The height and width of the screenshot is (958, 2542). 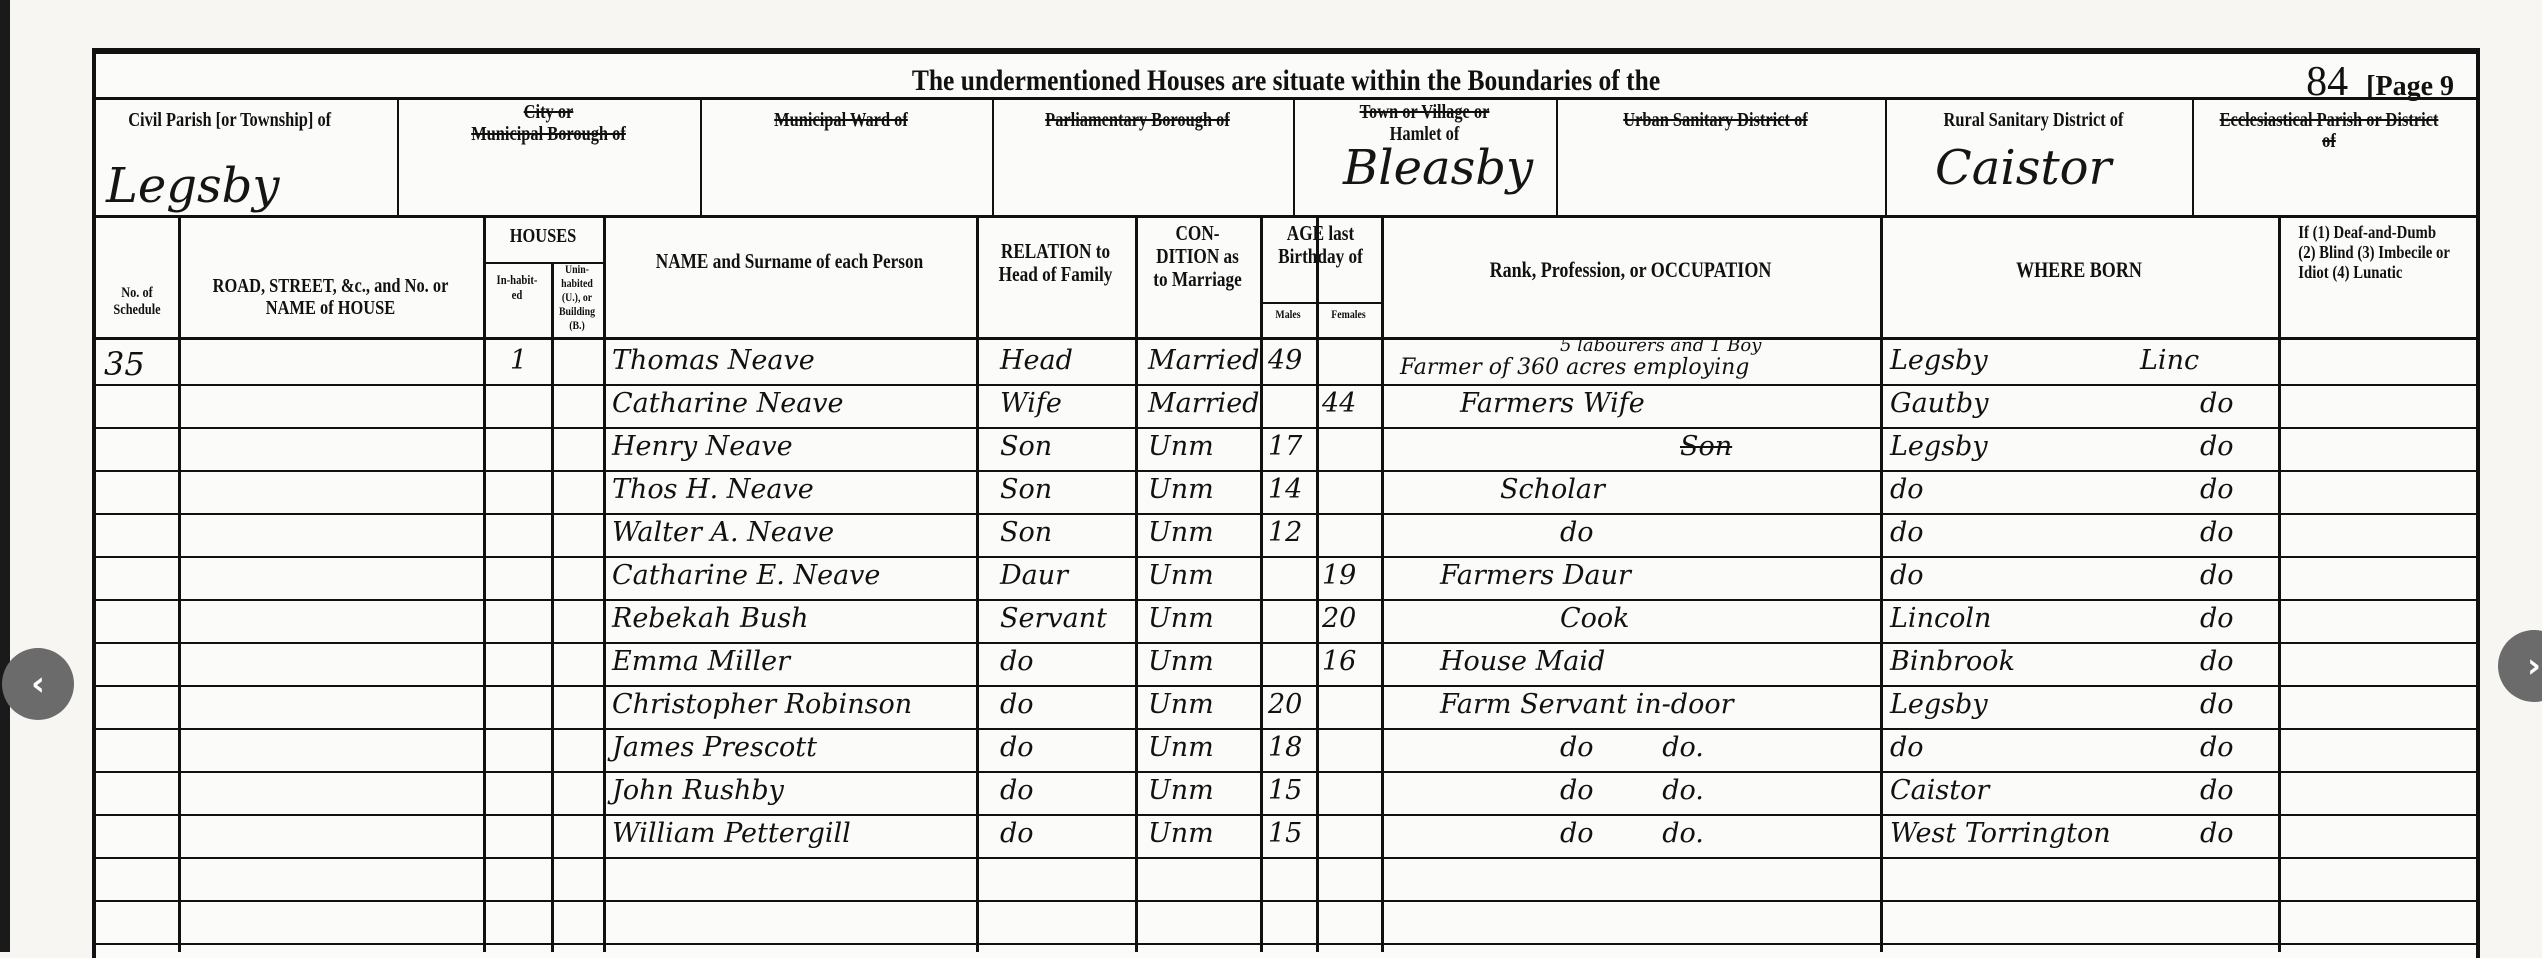 What do you see at coordinates (1053, 618) in the screenshot?
I see `cell-relation: Servant` at bounding box center [1053, 618].